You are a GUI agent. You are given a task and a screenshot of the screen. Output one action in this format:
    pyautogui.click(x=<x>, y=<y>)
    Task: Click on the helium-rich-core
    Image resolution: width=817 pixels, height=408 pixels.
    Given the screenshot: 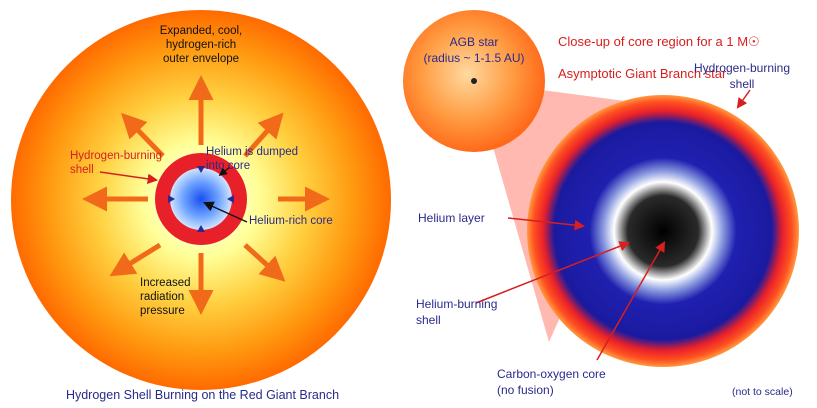 What is the action you would take?
    pyautogui.click(x=201, y=199)
    